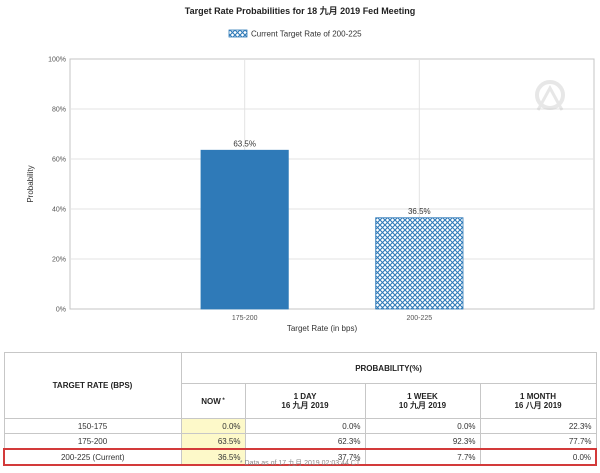 This screenshot has height=473, width=600. Describe the element at coordinates (92, 385) in the screenshot. I see `header-target-rate: TARGET RATE (BPS)` at that location.